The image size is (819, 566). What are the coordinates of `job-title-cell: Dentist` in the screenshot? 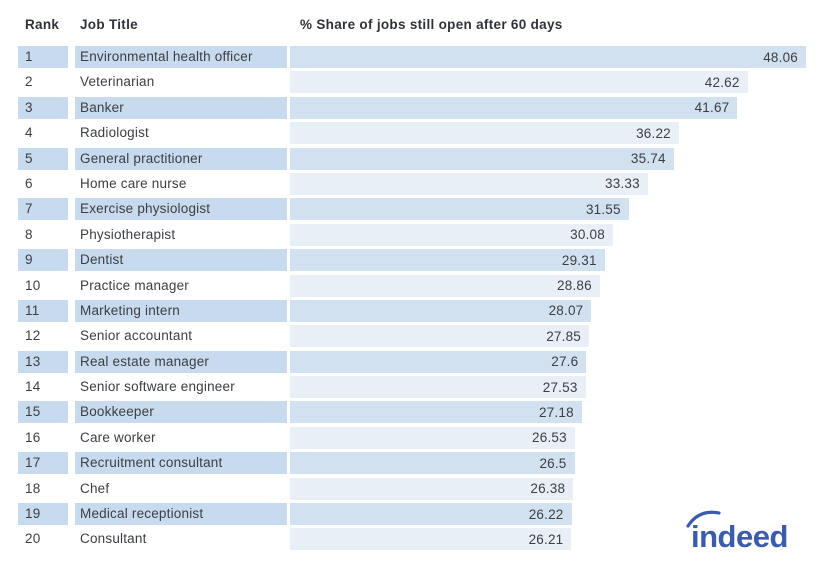 It's located at (181, 260).